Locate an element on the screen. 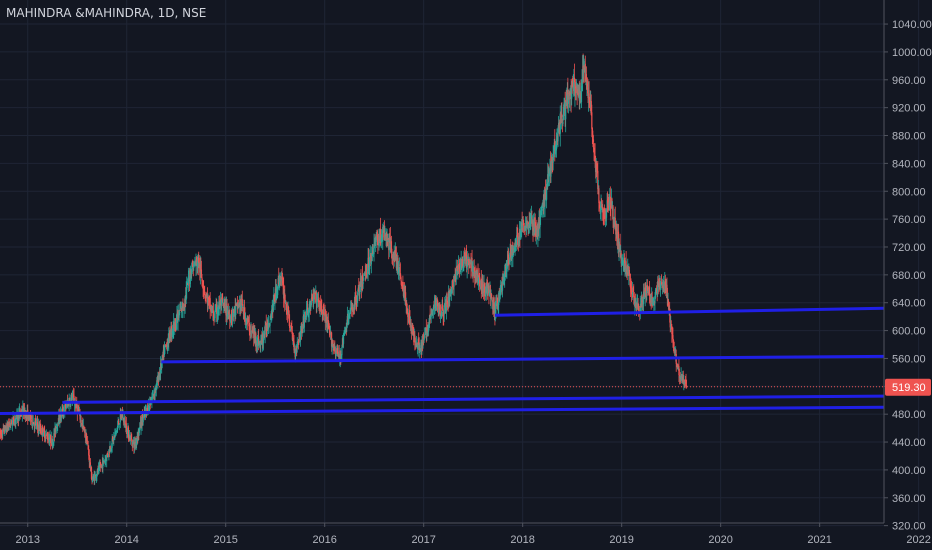  price-tick-label: 1000.00 is located at coordinates (912, 53).